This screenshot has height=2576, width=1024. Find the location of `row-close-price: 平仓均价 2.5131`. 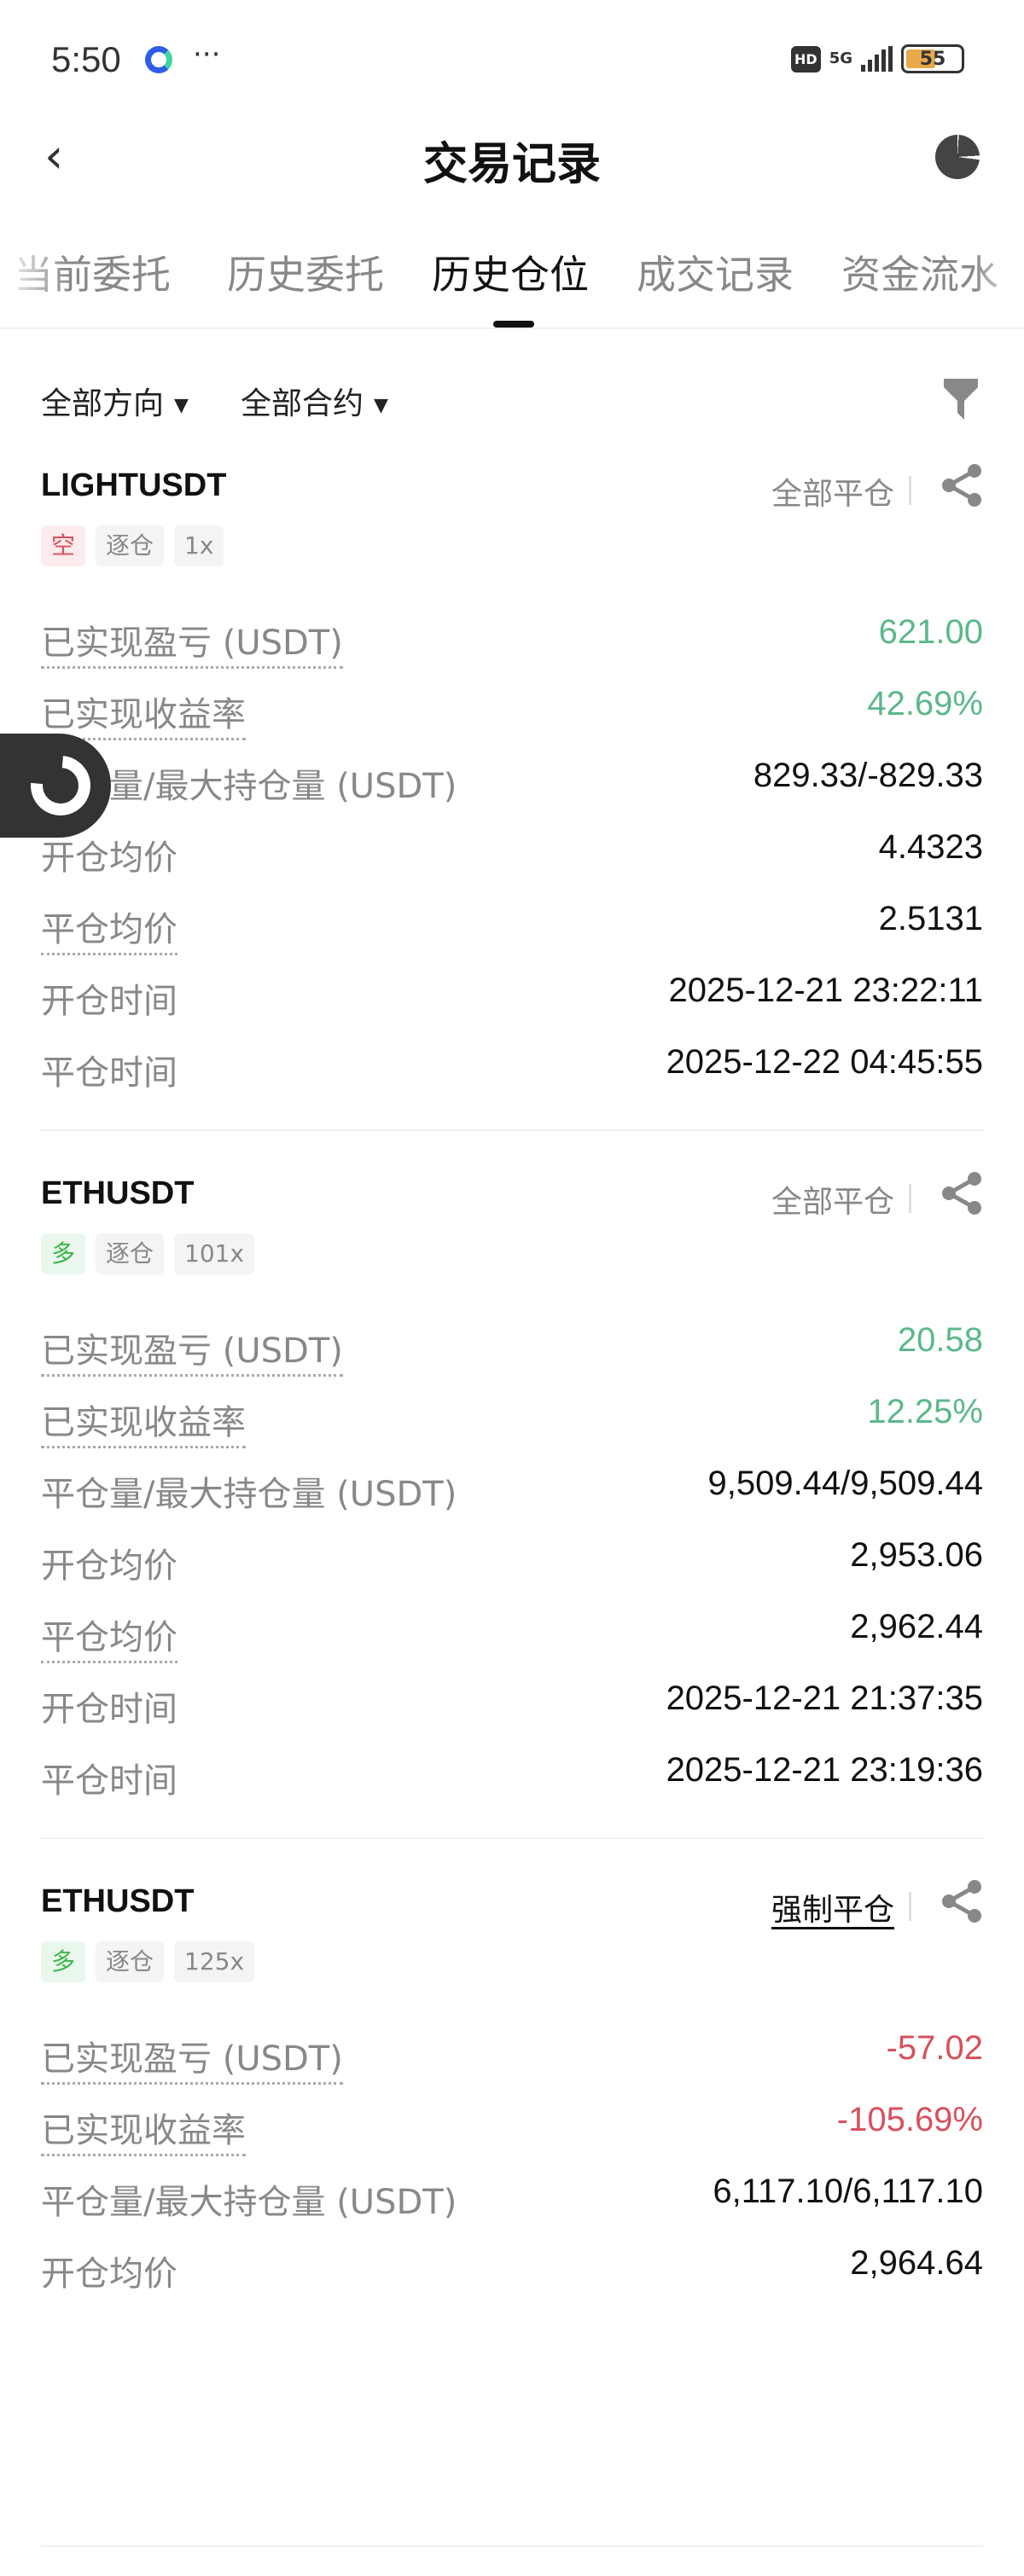

row-close-price: 平仓均价 2.5131 is located at coordinates (512, 925).